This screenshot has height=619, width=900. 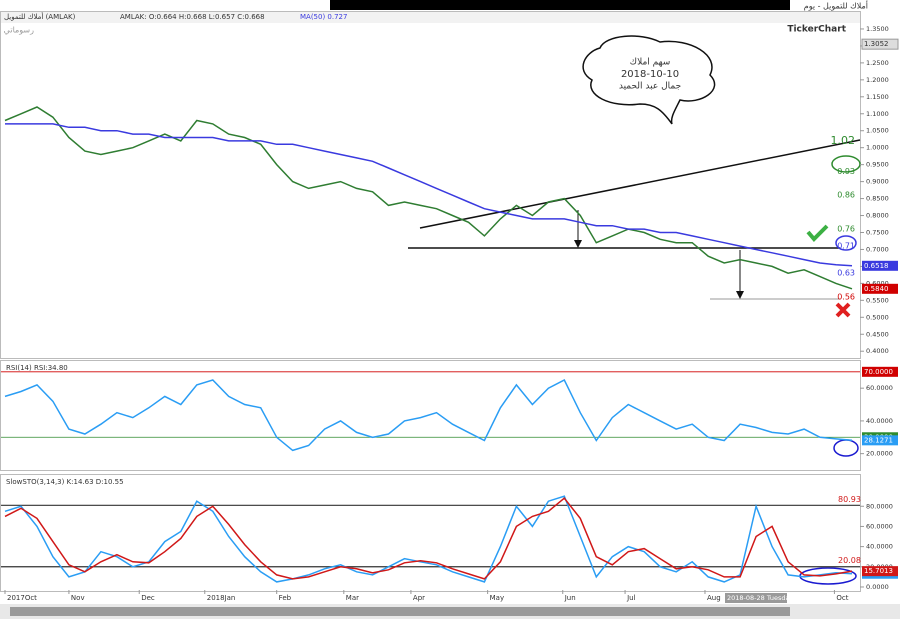 I want to click on y-tick-label: 0.5500, so click(x=877, y=300).